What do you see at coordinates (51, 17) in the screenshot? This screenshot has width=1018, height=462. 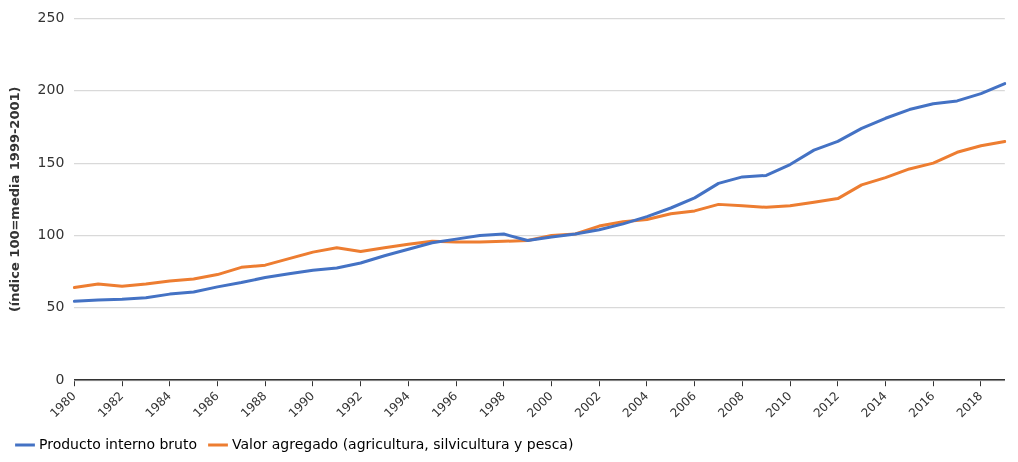 I see `y-tick-label: 250` at bounding box center [51, 17].